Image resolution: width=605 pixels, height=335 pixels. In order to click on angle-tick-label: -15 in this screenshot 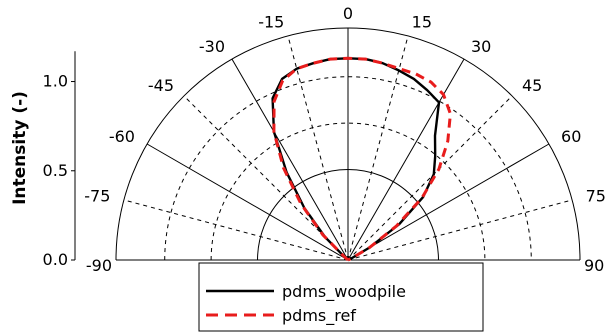, I will do `click(271, 21)`.